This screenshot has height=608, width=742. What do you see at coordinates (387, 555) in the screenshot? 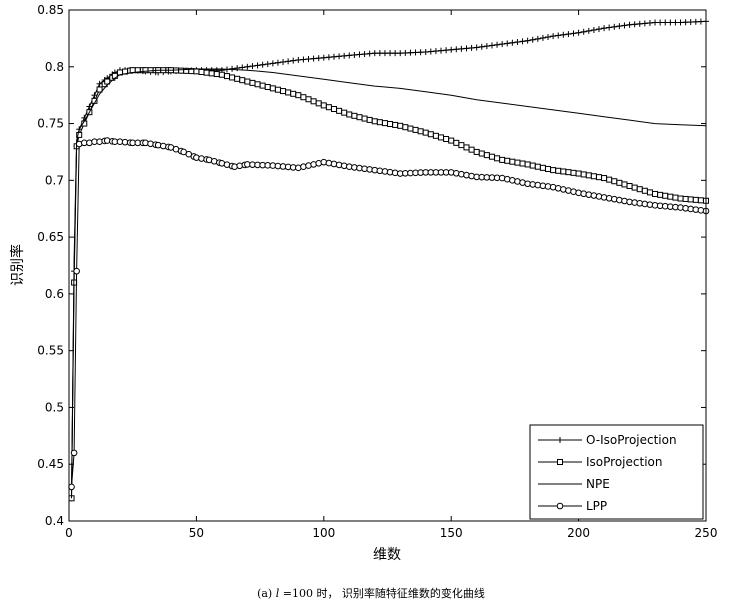
I see `x-axis-label: 维数` at bounding box center [387, 555].